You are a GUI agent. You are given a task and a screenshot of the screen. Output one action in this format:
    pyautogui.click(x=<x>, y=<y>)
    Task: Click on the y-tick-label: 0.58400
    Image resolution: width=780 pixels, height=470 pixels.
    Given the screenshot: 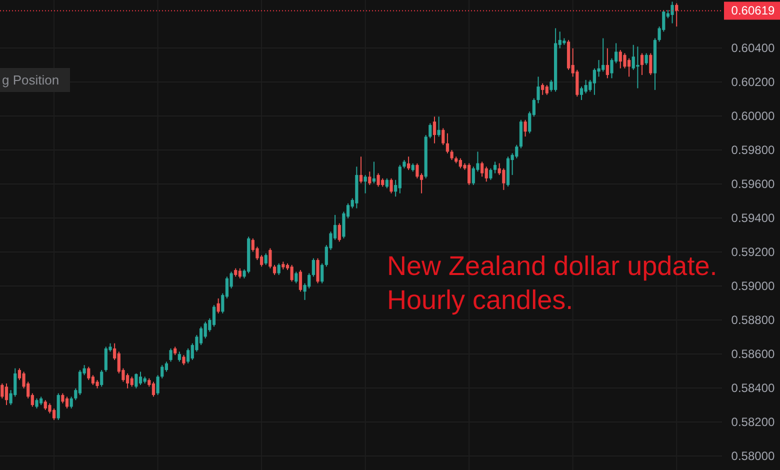 What is the action you would take?
    pyautogui.click(x=753, y=388)
    